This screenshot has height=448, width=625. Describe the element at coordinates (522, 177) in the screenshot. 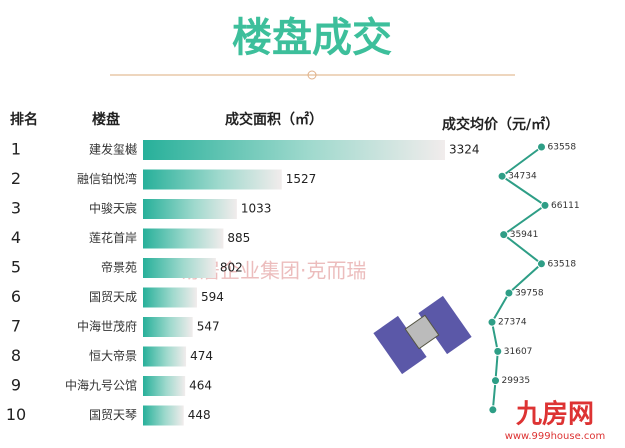

I see `price-label: 34734` at that location.